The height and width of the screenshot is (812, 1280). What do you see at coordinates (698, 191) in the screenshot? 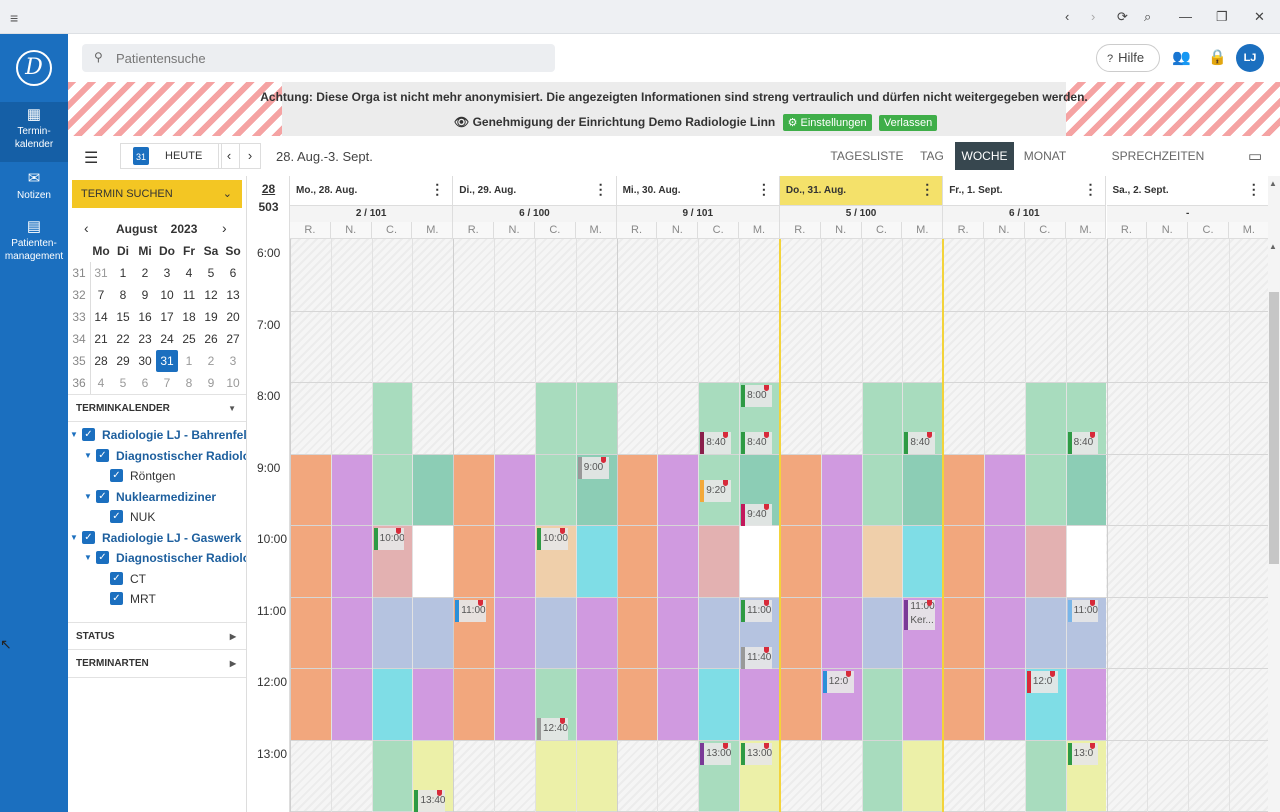
I see `day-header: Mi., 30. Aug. ⋮` at bounding box center [698, 191].